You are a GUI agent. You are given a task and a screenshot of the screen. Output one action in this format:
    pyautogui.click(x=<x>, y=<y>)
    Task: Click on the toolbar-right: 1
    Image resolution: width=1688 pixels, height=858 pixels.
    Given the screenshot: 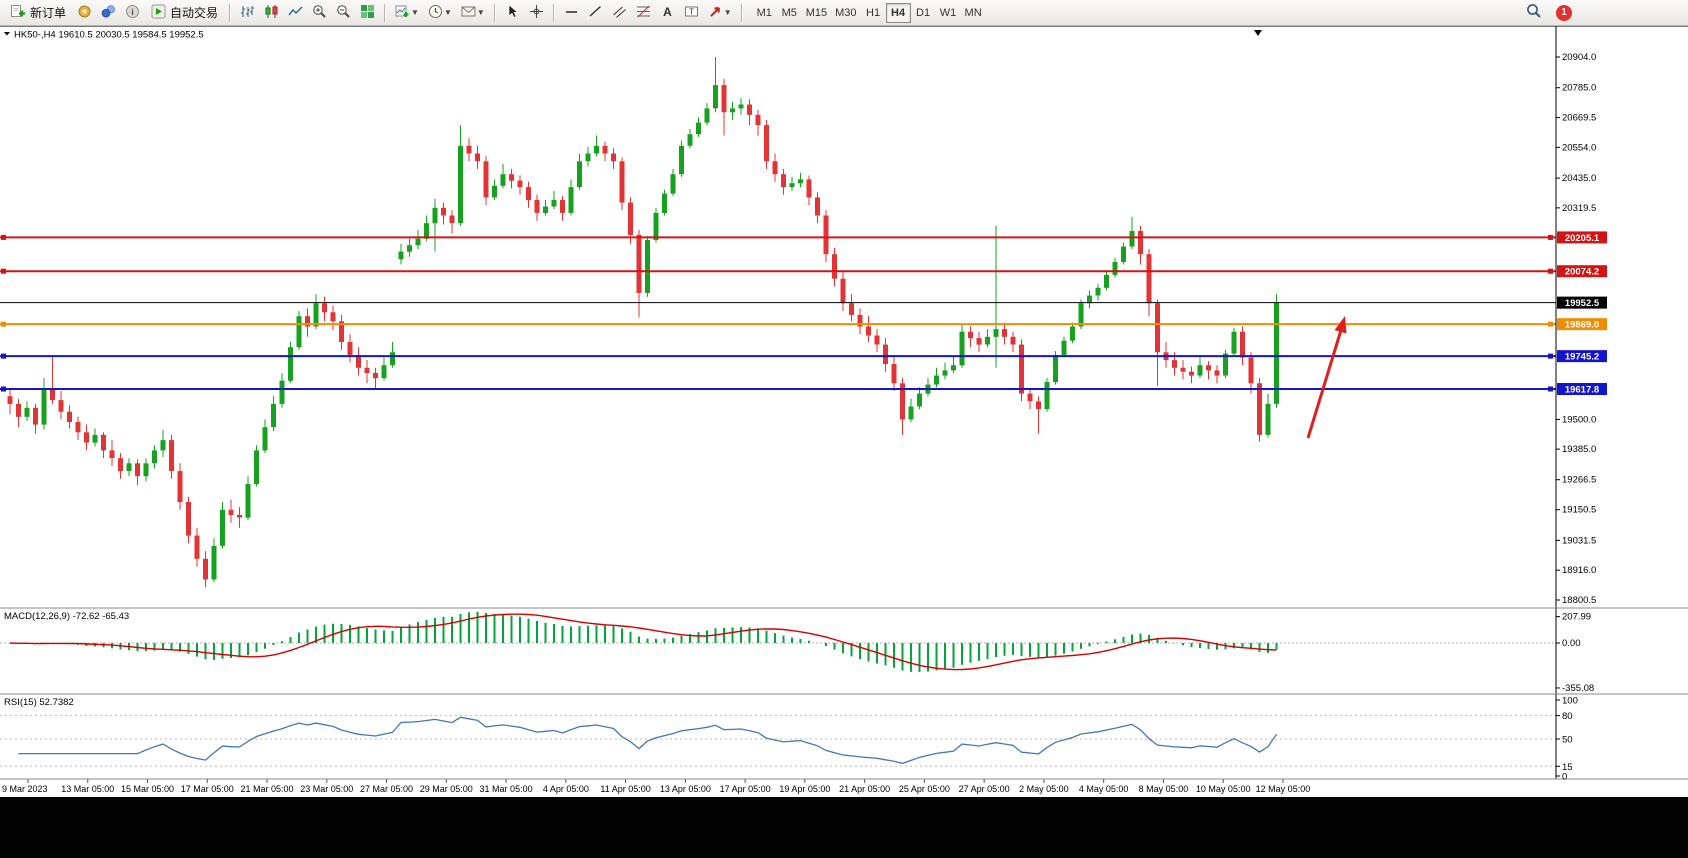 What is the action you would take?
    pyautogui.click(x=1549, y=12)
    